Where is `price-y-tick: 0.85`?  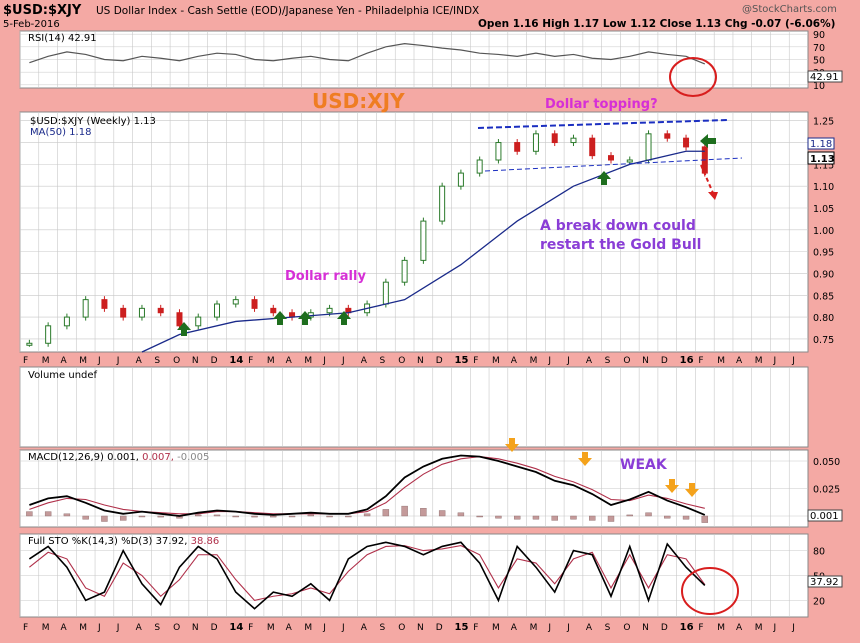
price-y-tick: 0.85 is located at coordinates (823, 296).